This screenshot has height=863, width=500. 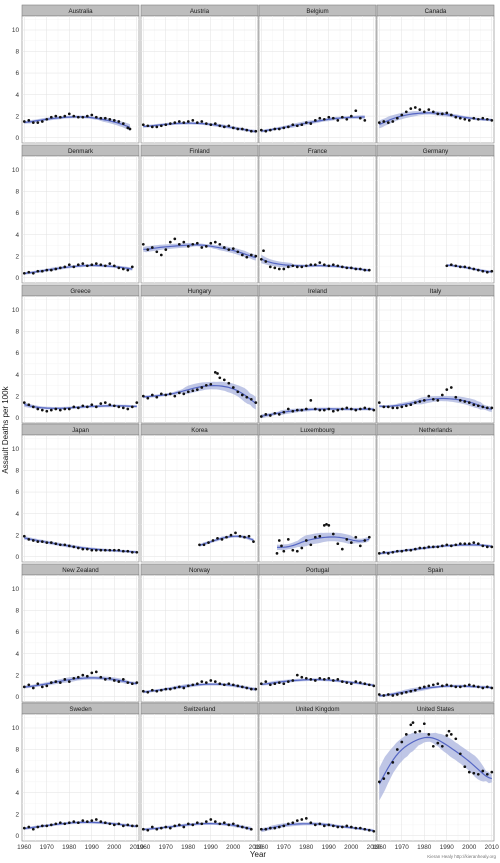 I want to click on strip-label-luxembourg: Luxembourg, so click(x=317, y=430).